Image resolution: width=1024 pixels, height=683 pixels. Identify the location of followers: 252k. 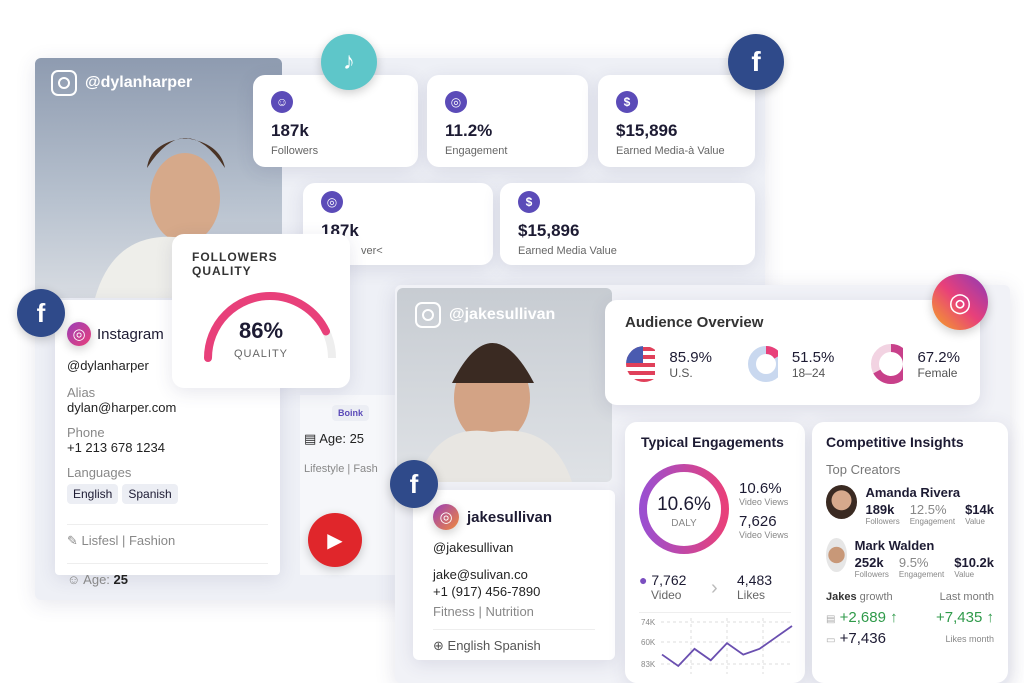
(869, 562).